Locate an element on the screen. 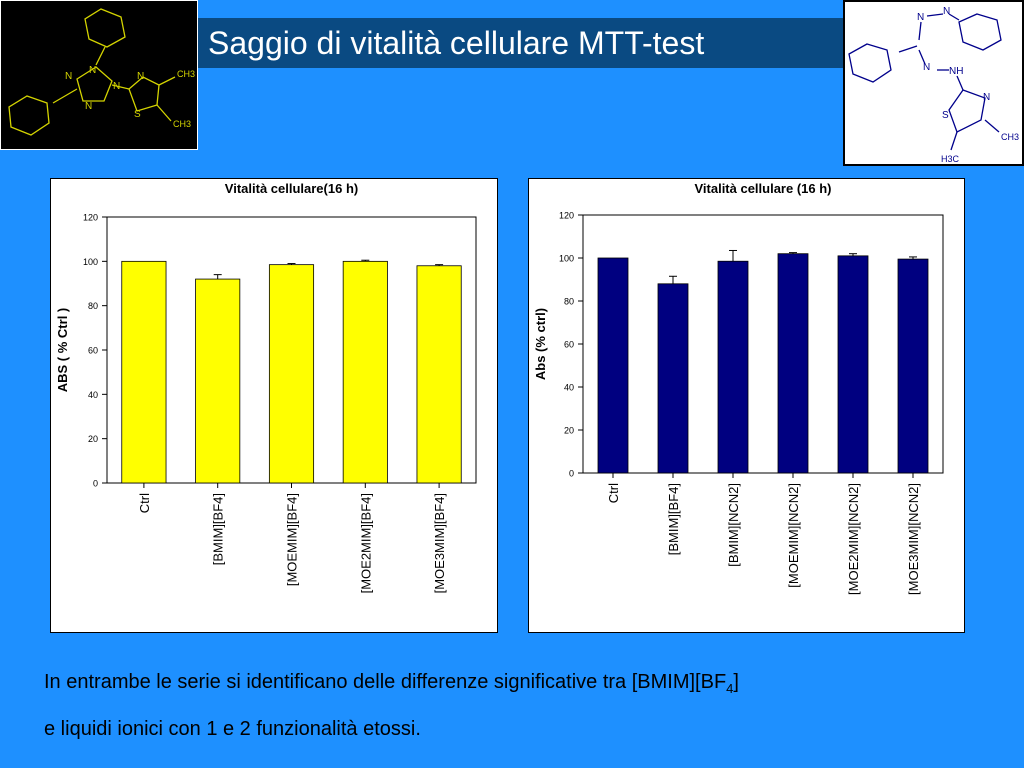 This screenshot has width=1024, height=768. caption-subscript: 4 is located at coordinates (730, 688).